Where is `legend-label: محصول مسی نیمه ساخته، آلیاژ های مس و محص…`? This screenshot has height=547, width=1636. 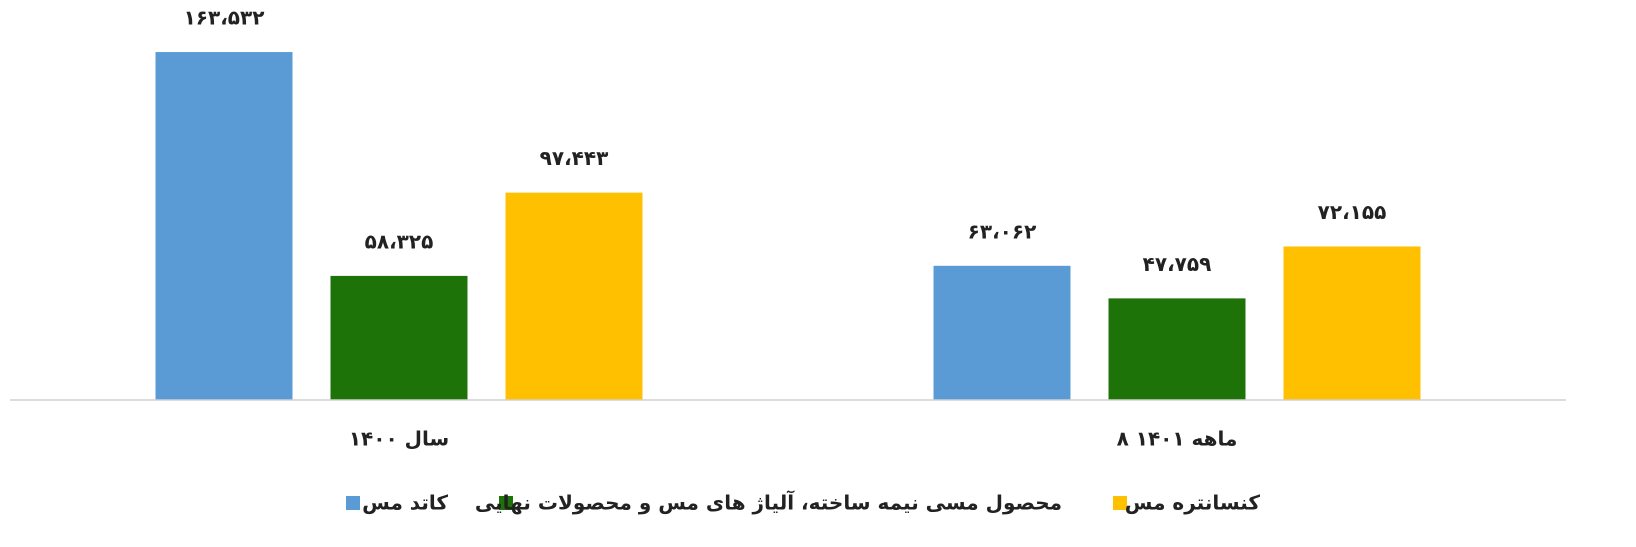
legend-label: محصول مسی نیمه ساخته، آلیاژ های مس و محص… is located at coordinates (768, 502).